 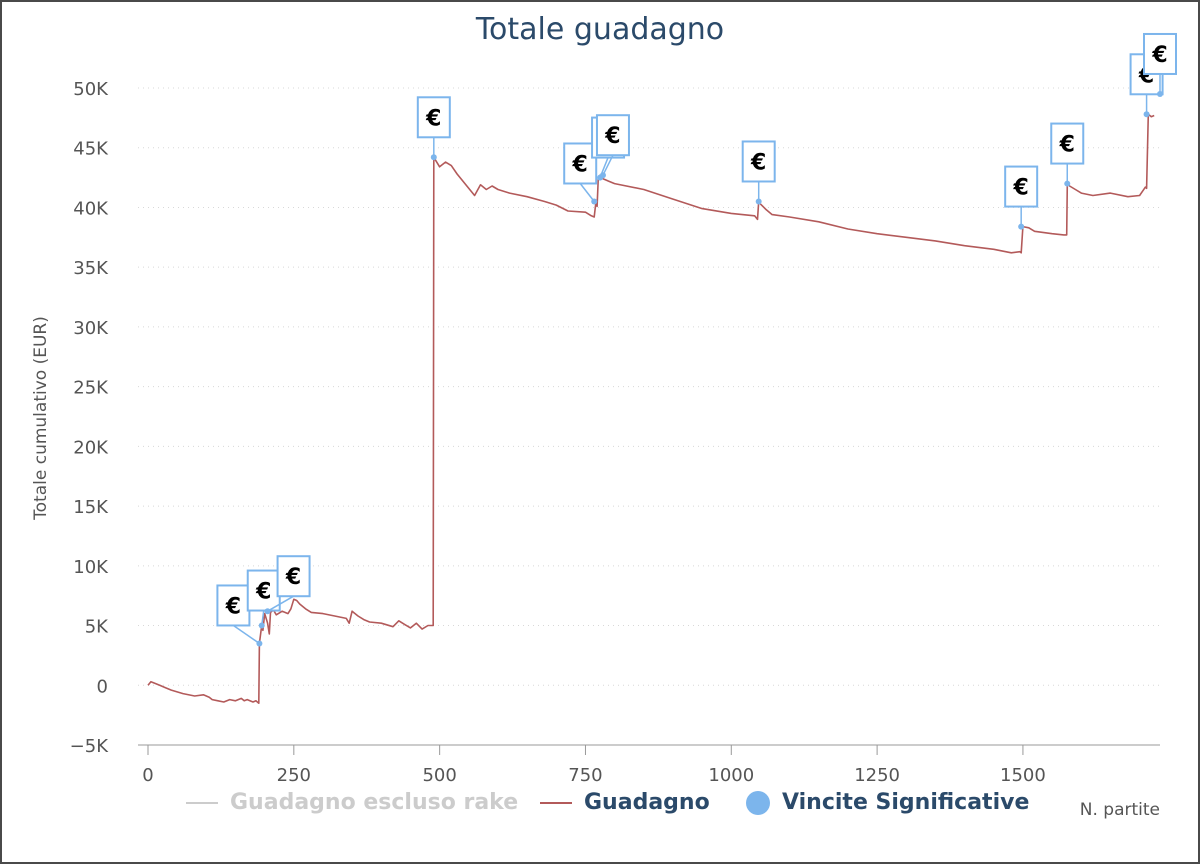 What do you see at coordinates (202, 802) in the screenshot?
I see `legend-line-rake-excluded` at bounding box center [202, 802].